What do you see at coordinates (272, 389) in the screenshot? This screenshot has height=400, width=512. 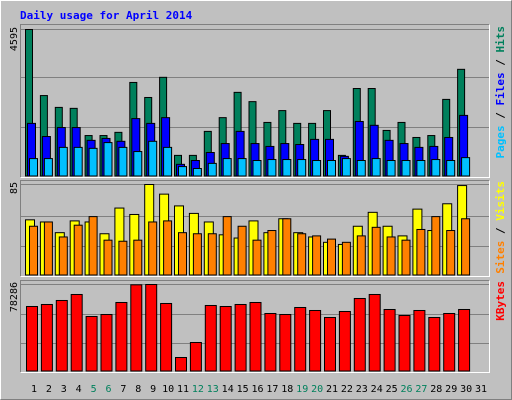 I see `x-tick-label: 17` at bounding box center [272, 389].